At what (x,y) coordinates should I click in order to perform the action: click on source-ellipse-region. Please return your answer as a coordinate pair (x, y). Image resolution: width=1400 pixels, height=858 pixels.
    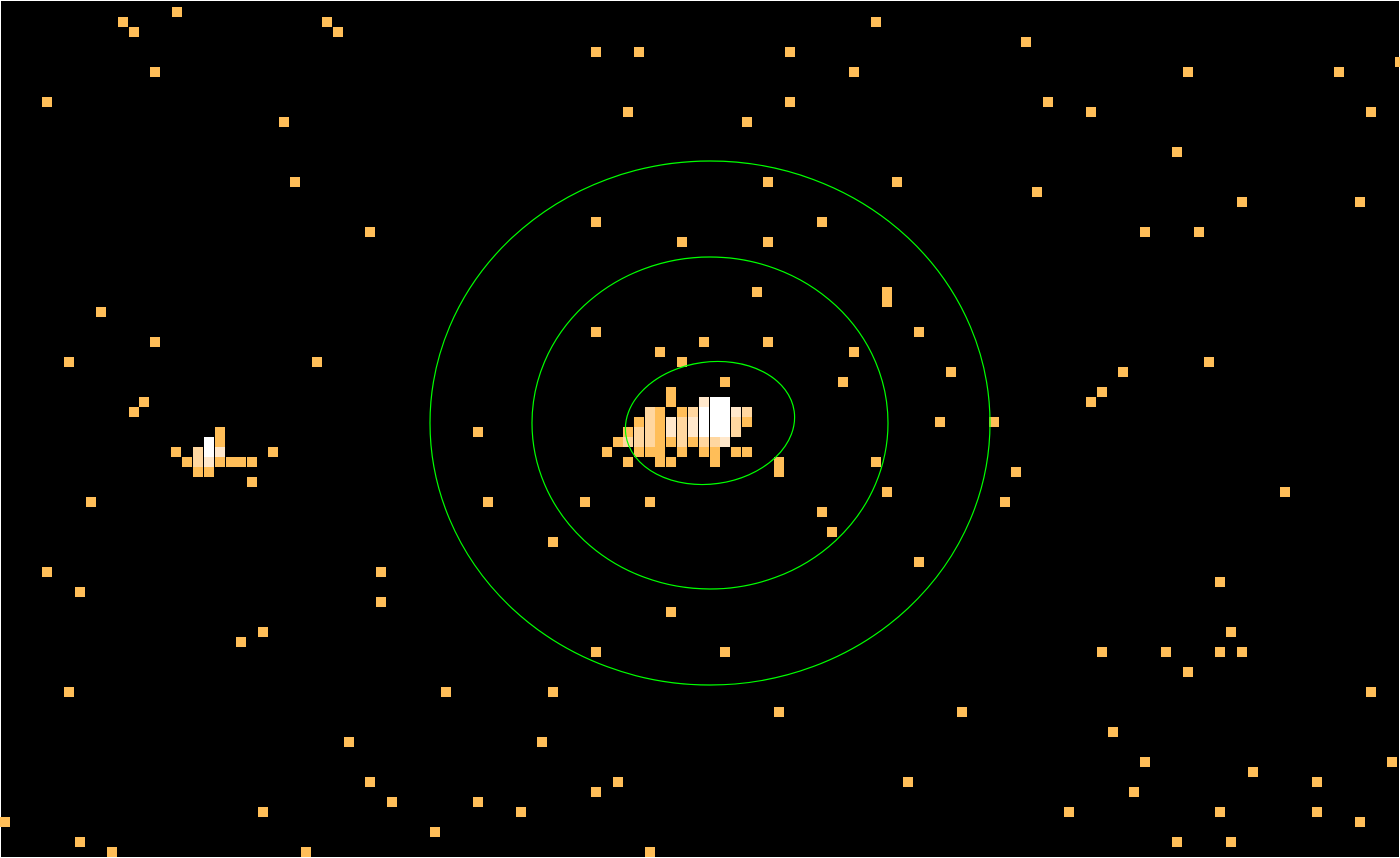
    Looking at the image, I should click on (709, 423).